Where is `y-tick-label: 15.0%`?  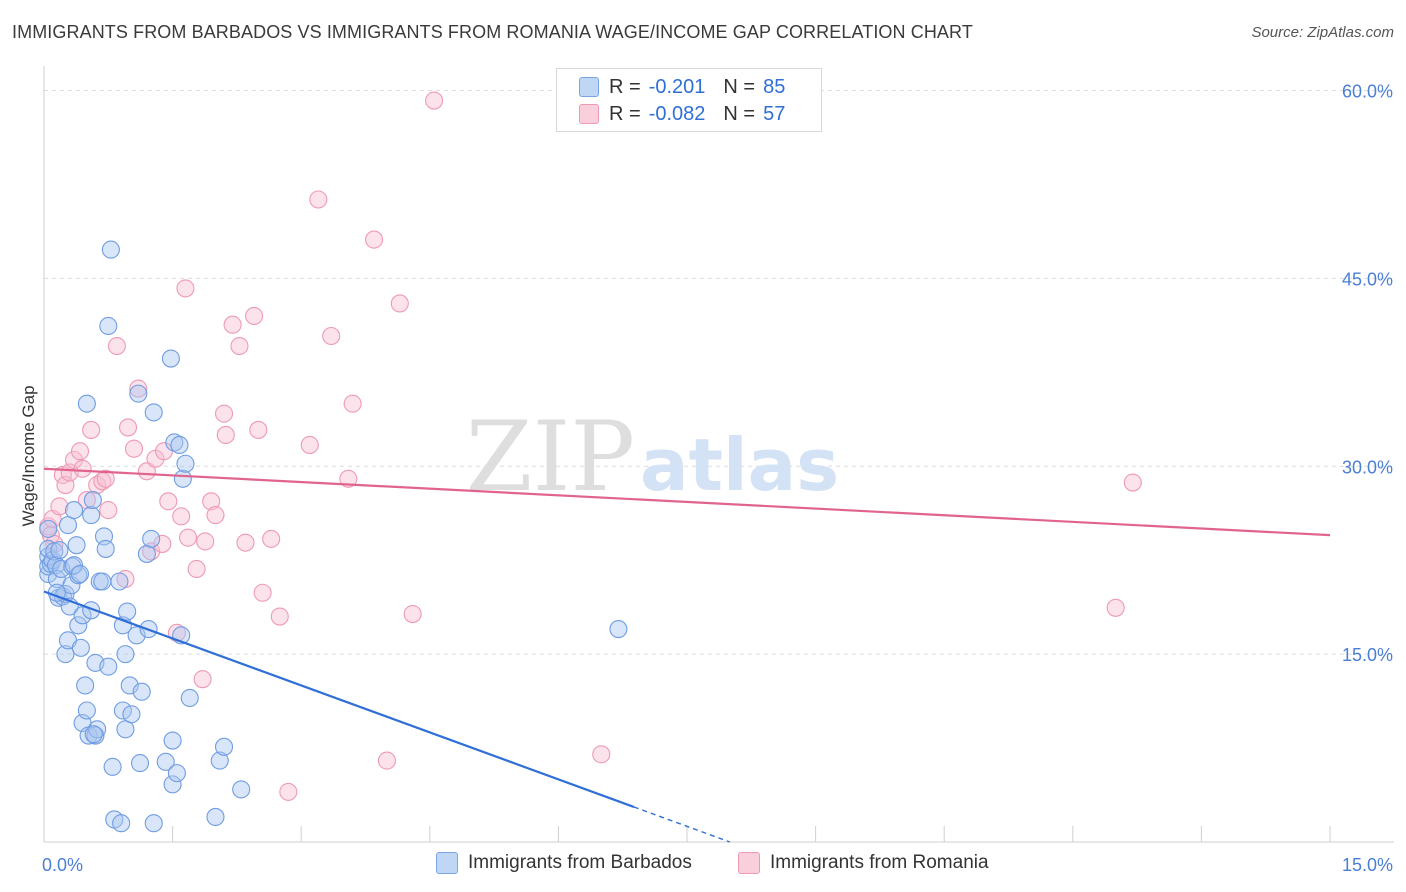 y-tick-label: 15.0% is located at coordinates (1367, 655).